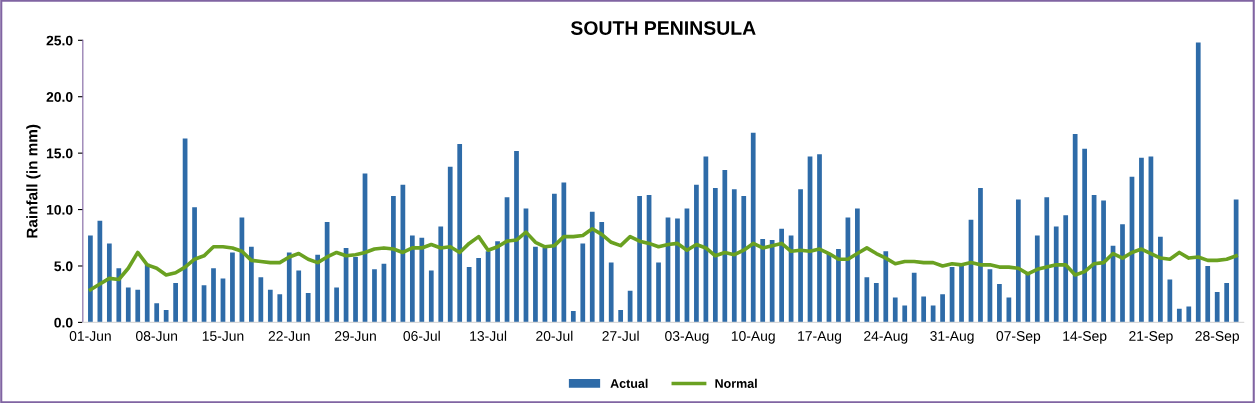 This screenshot has width=1255, height=403. I want to click on x-tick-label: 20-Jul, so click(554, 335).